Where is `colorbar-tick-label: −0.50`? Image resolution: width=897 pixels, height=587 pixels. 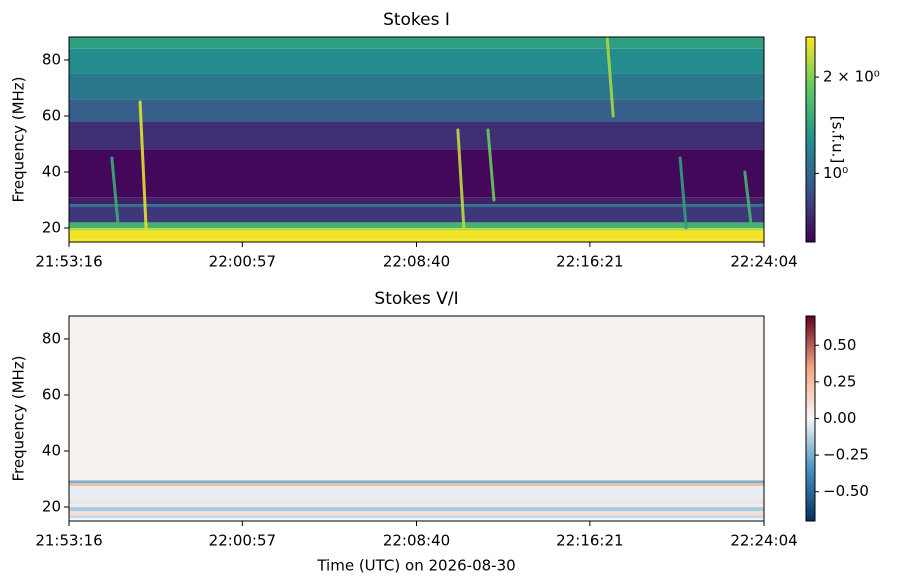
colorbar-tick-label: −0.50 is located at coordinates (846, 491).